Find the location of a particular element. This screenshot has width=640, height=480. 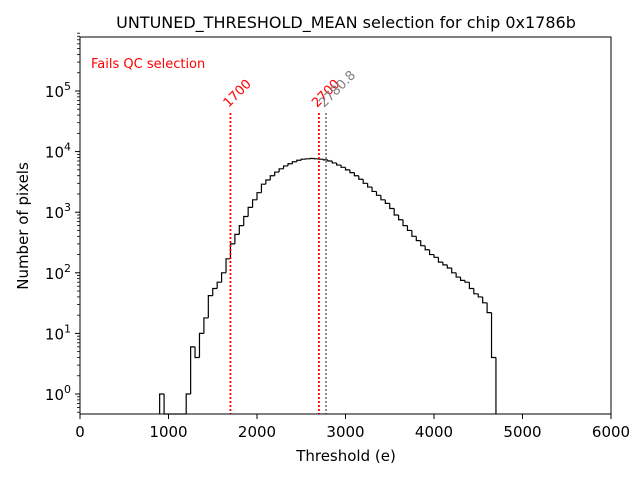

y-tick-label: 10⁰ is located at coordinates (58, 393).